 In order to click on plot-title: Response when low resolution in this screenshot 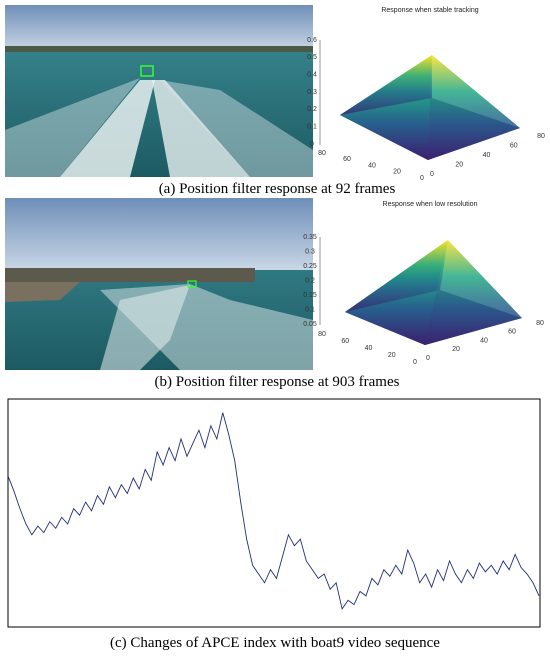, I will do `click(430, 204)`.